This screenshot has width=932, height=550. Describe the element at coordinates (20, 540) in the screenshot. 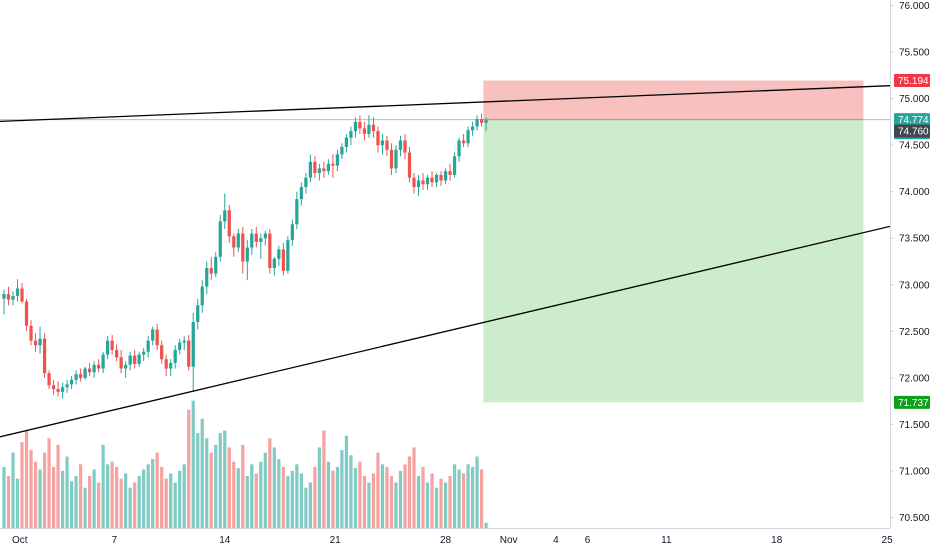

I see `time-tick-label: Oct` at that location.